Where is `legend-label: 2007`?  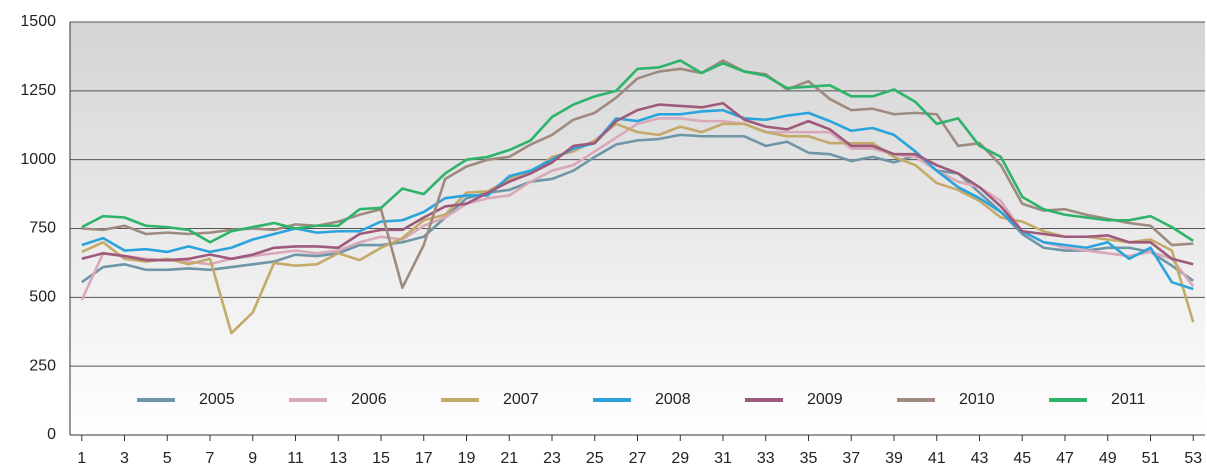 legend-label: 2007 is located at coordinates (521, 399).